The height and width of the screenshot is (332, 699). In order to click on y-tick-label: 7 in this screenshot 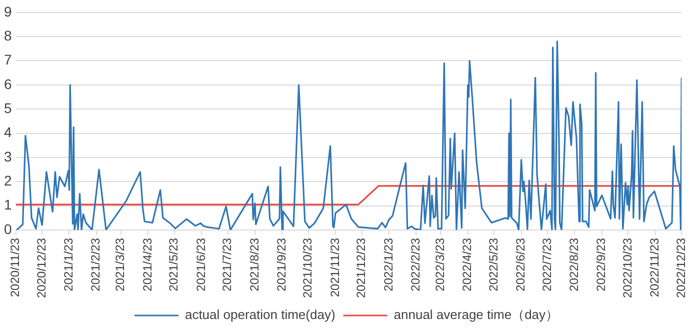, I will do `click(8, 60)`.